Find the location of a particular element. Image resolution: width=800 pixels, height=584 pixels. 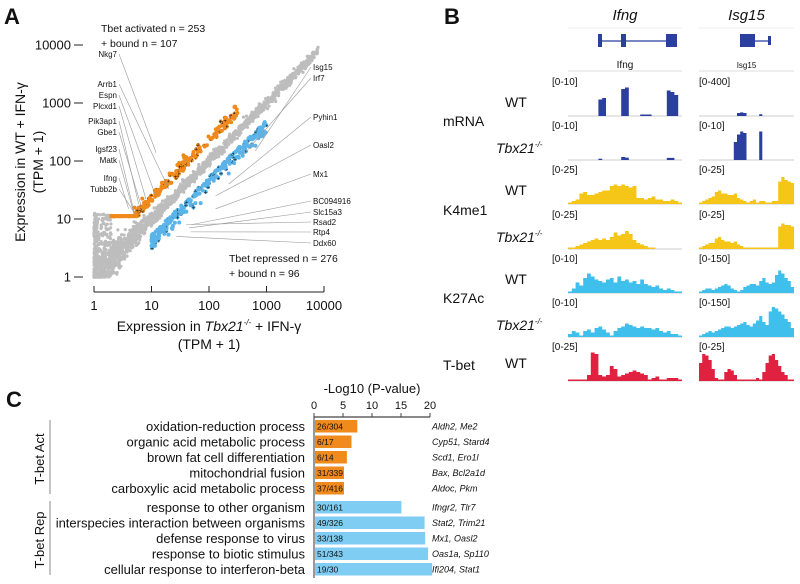

gene-label: Tubb2b is located at coordinates (103, 189).